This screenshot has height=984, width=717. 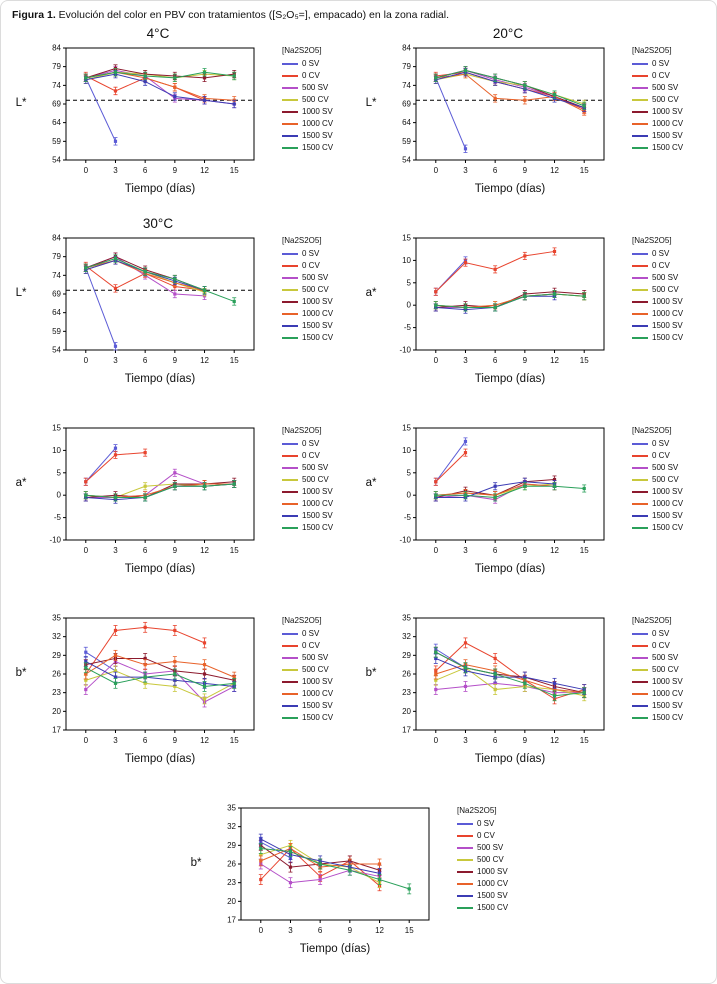 What do you see at coordinates (160, 759) in the screenshot?
I see `x-axis-title: Tiempo (días)` at bounding box center [160, 759].